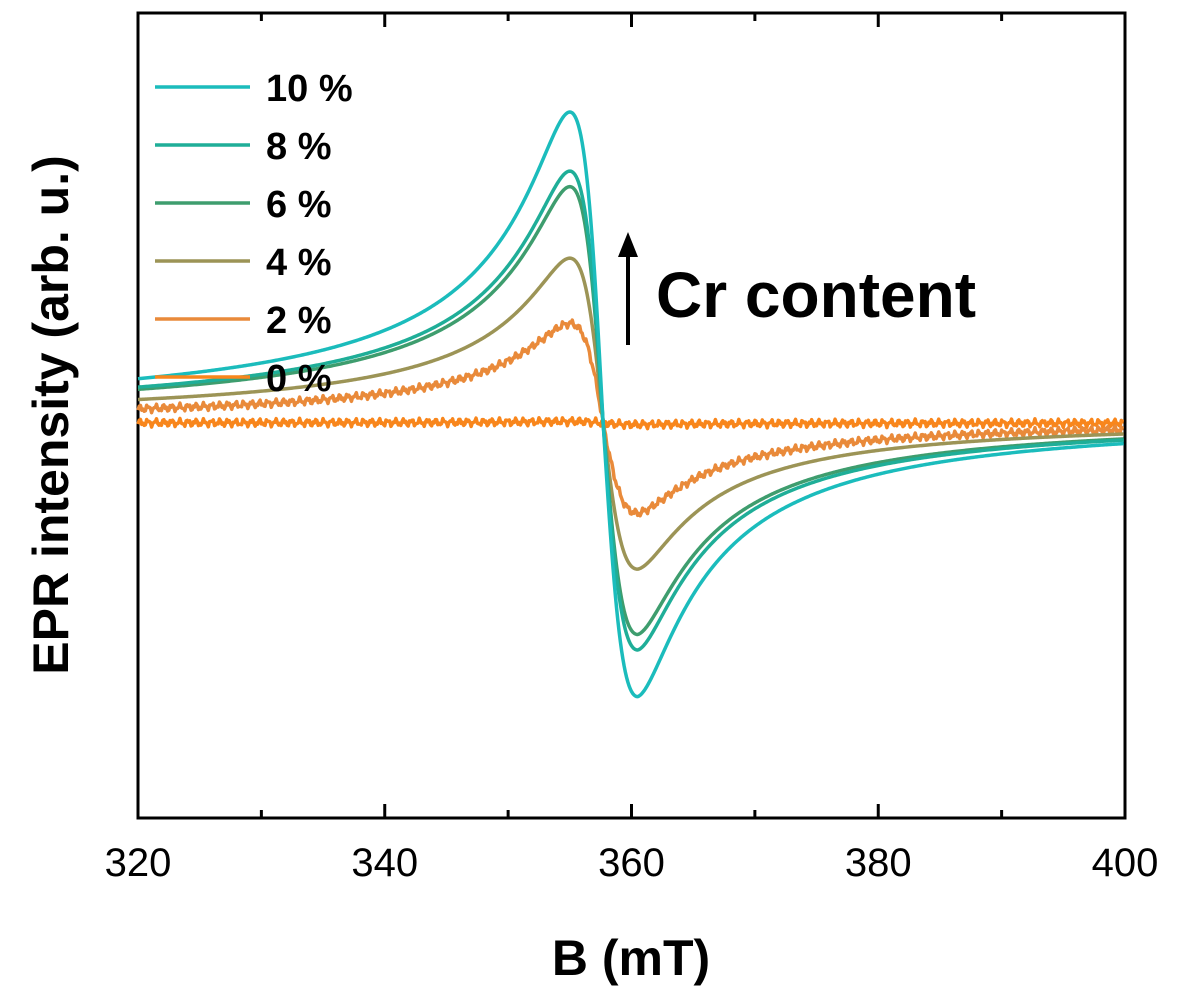 This screenshot has width=1184, height=1008. Describe the element at coordinates (51, 415) in the screenshot. I see `y-axis-title: EPR intensity (arb. u.)` at that location.